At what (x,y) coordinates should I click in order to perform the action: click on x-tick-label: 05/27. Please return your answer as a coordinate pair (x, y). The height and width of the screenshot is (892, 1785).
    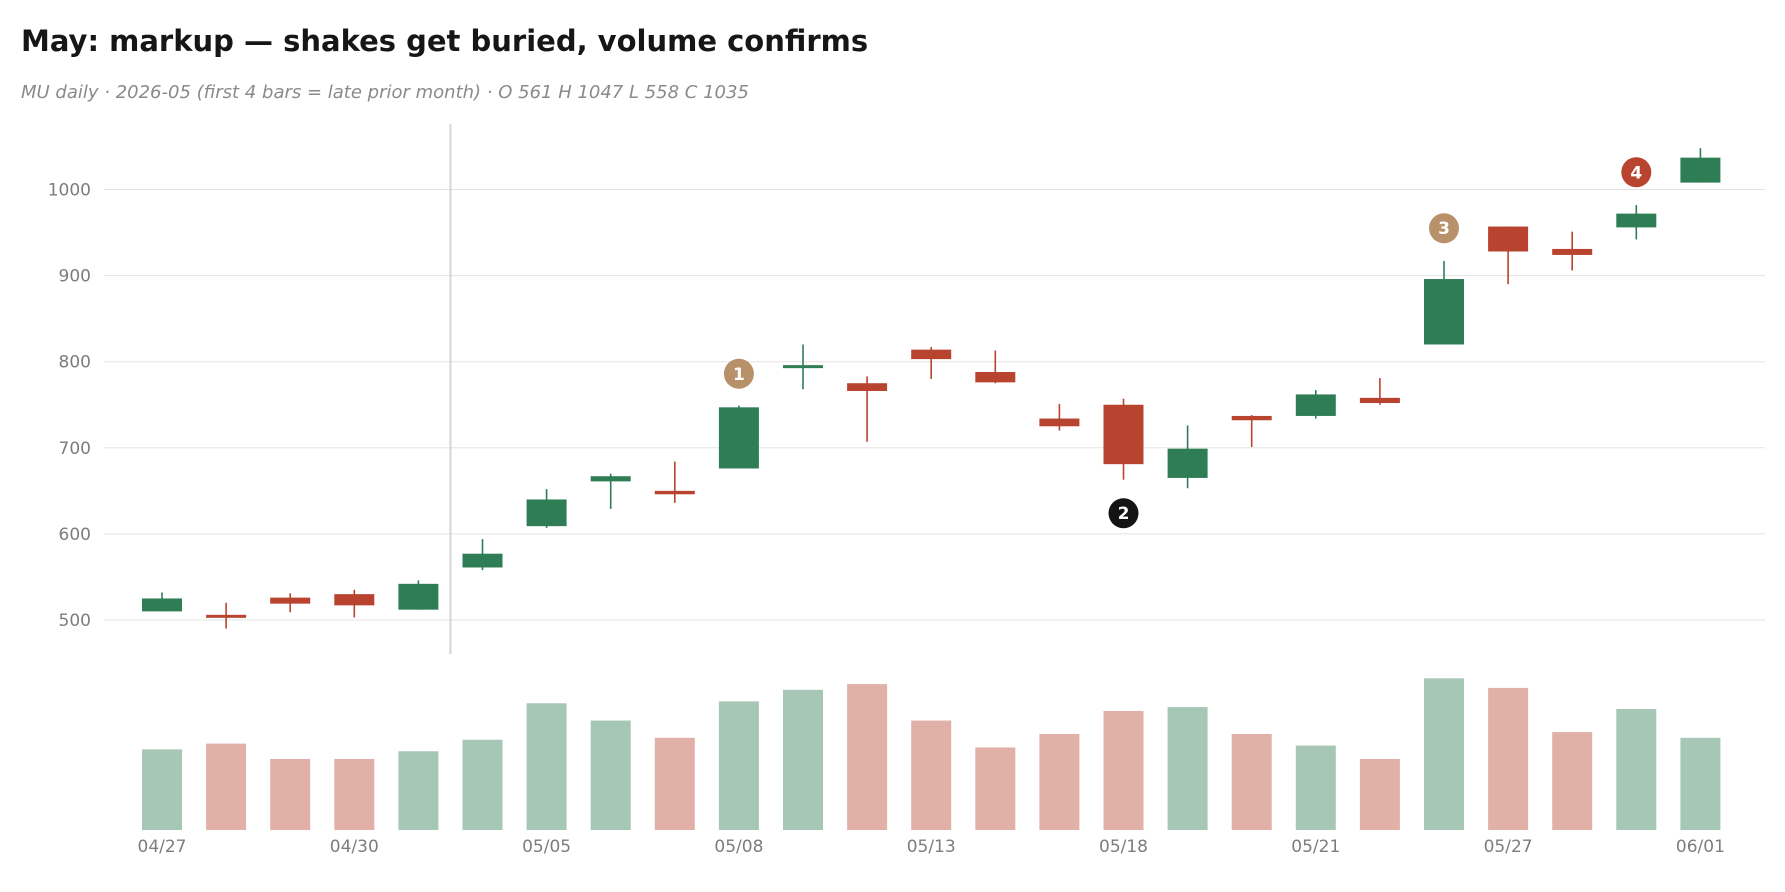
    Looking at the image, I should click on (1508, 847).